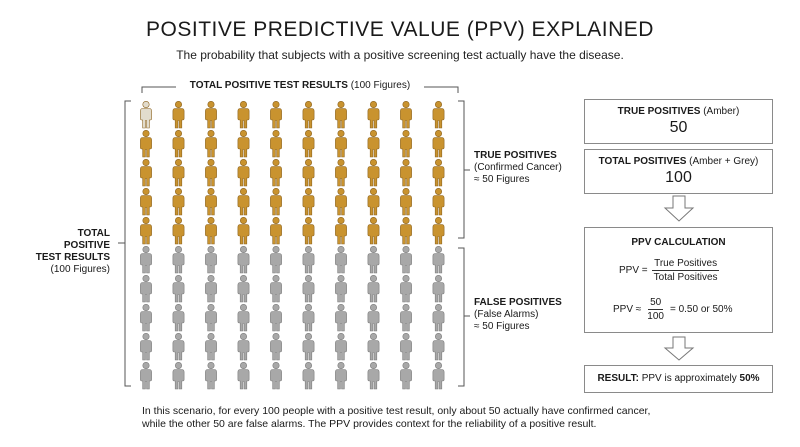  Describe the element at coordinates (685, 277) in the screenshot. I see `ppv-formula-denominator: Total Positives` at that location.